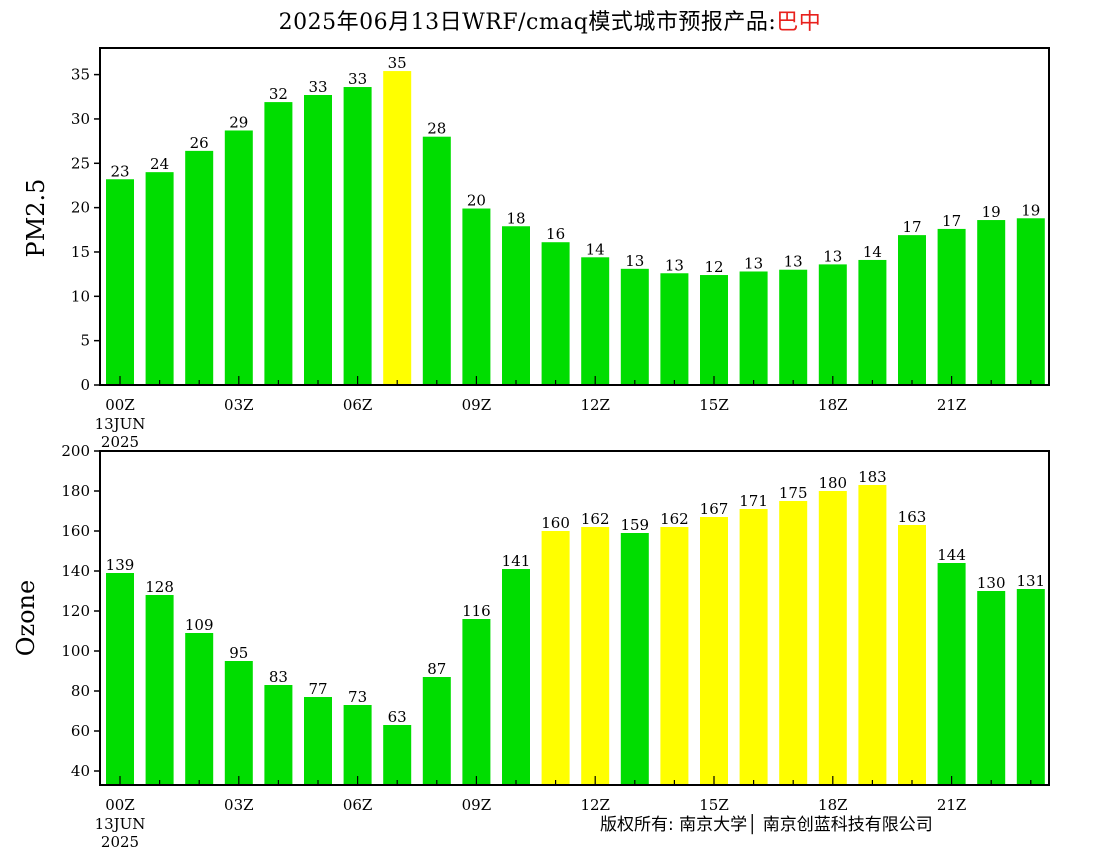  What do you see at coordinates (991, 583) in the screenshot?
I see `ozone-value-label: 130` at bounding box center [991, 583].